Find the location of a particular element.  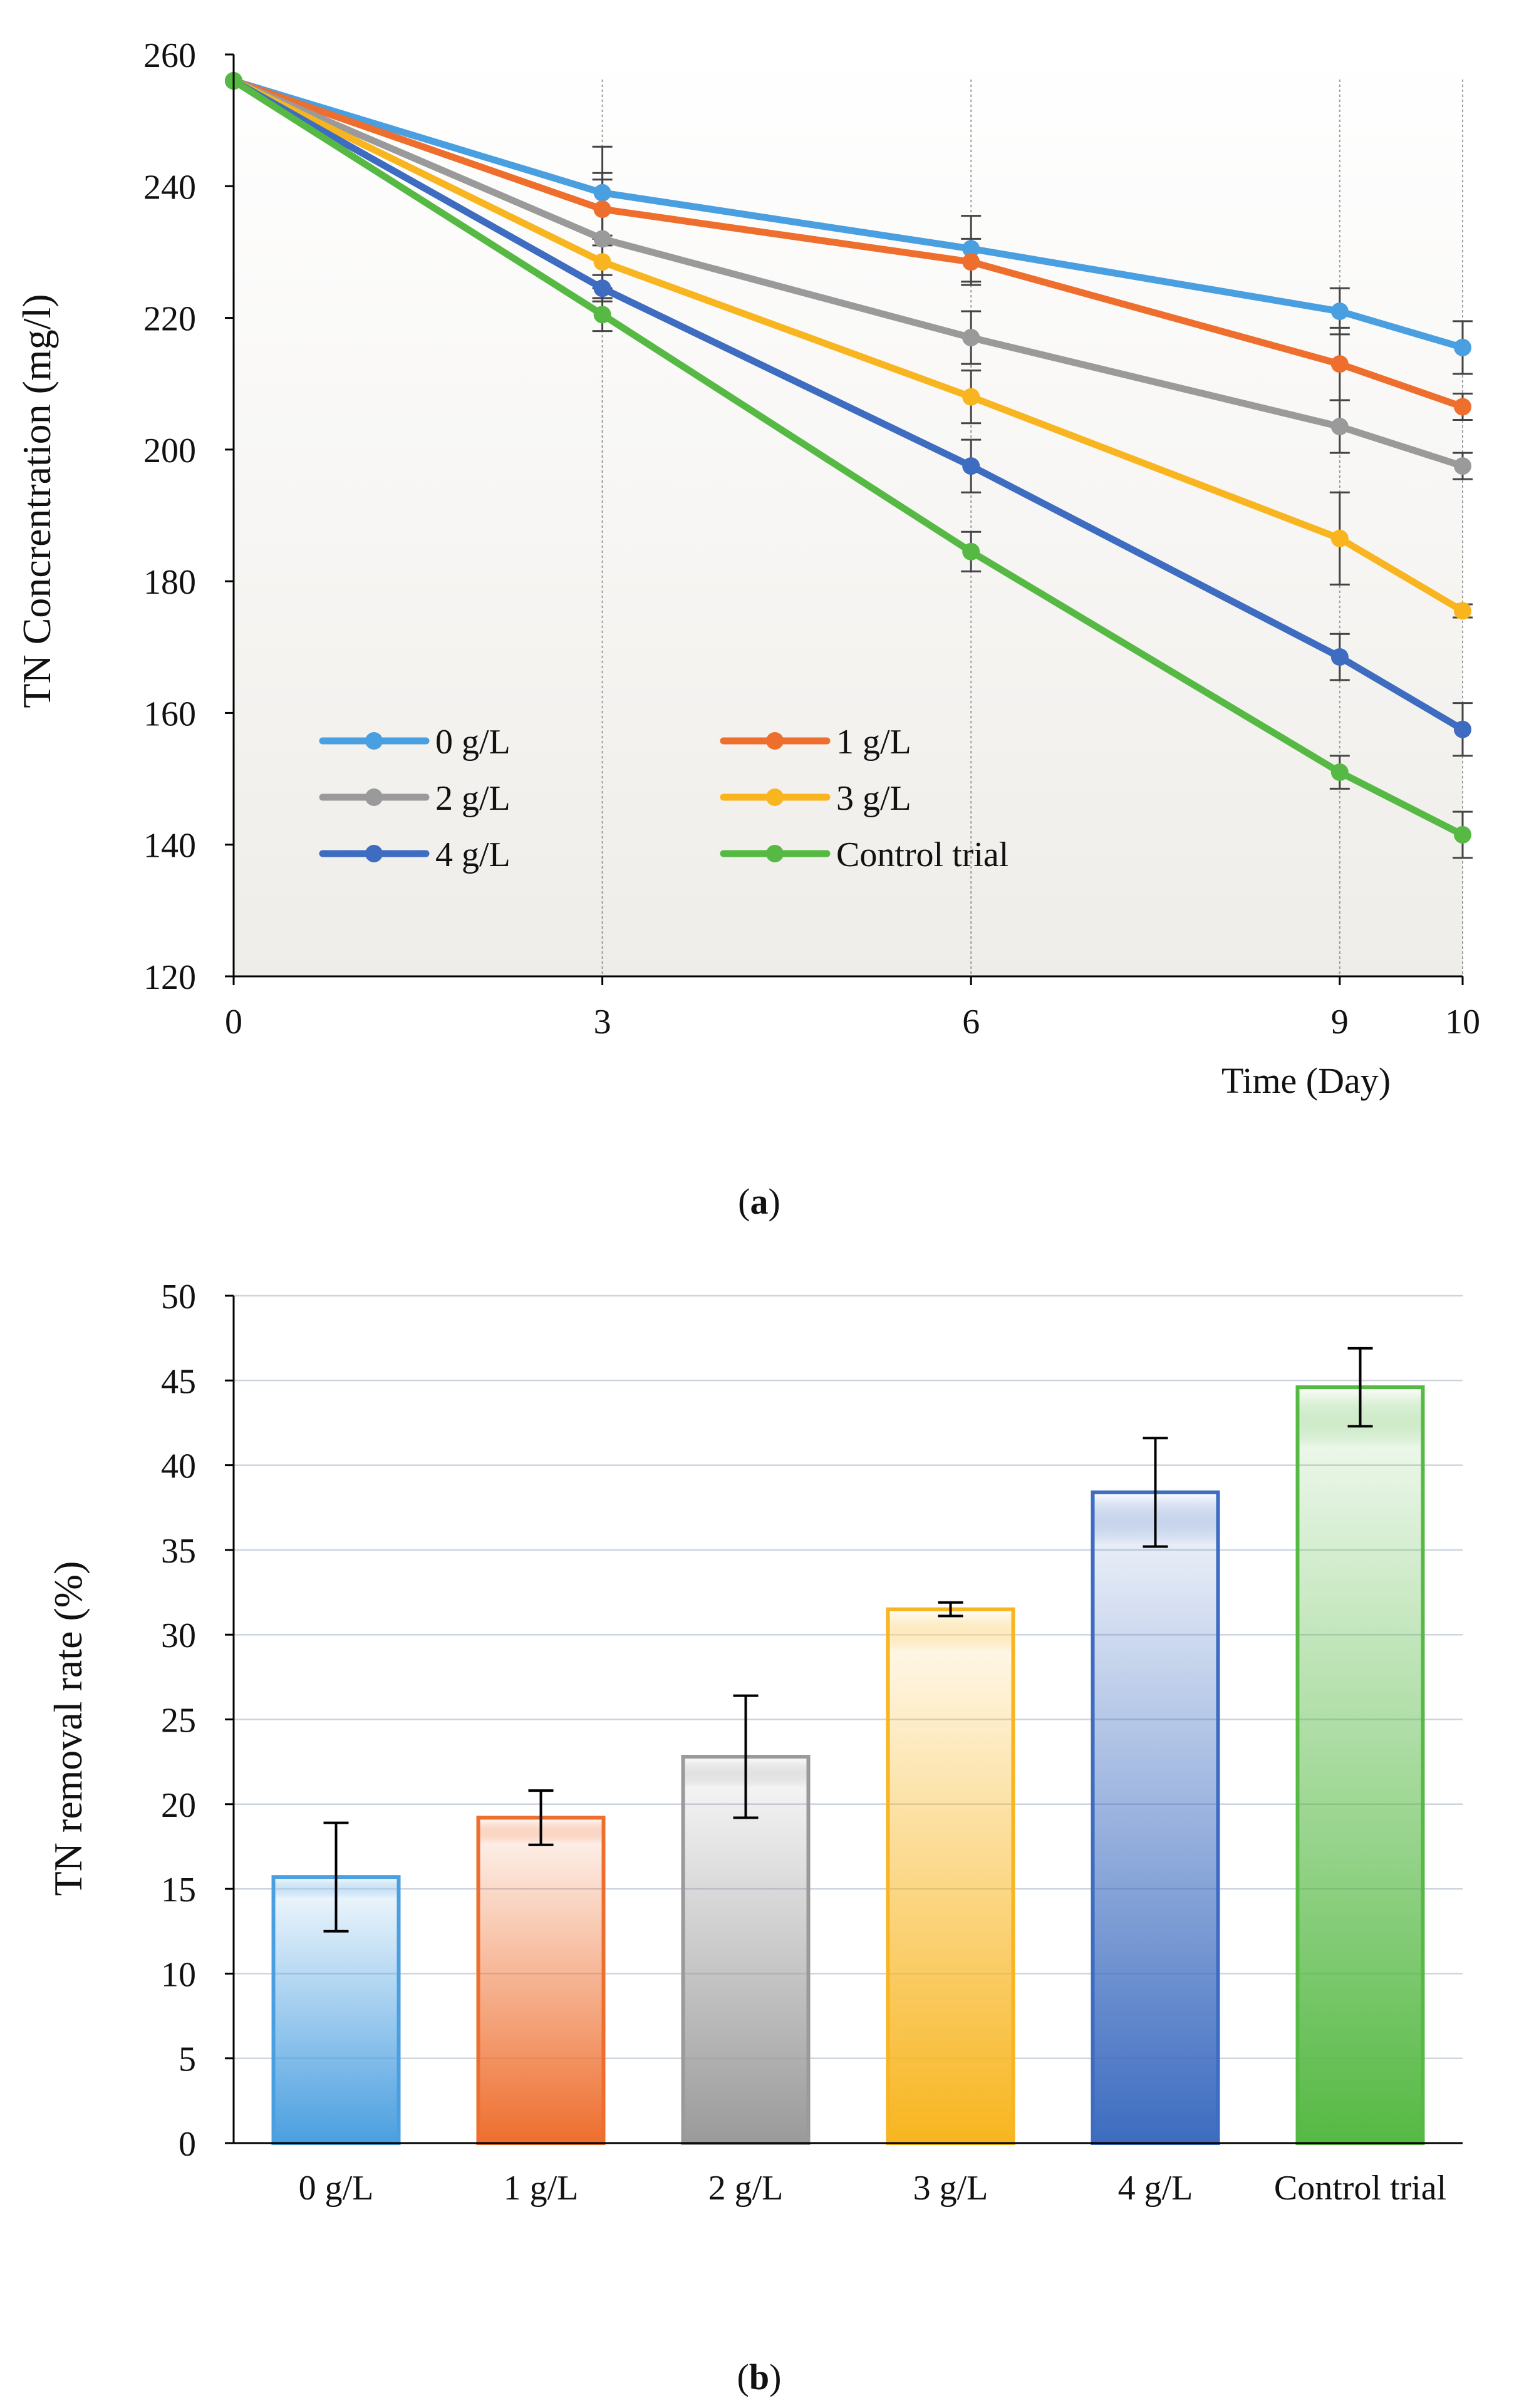

y-tick-label-200: 200 is located at coordinates (169, 450).